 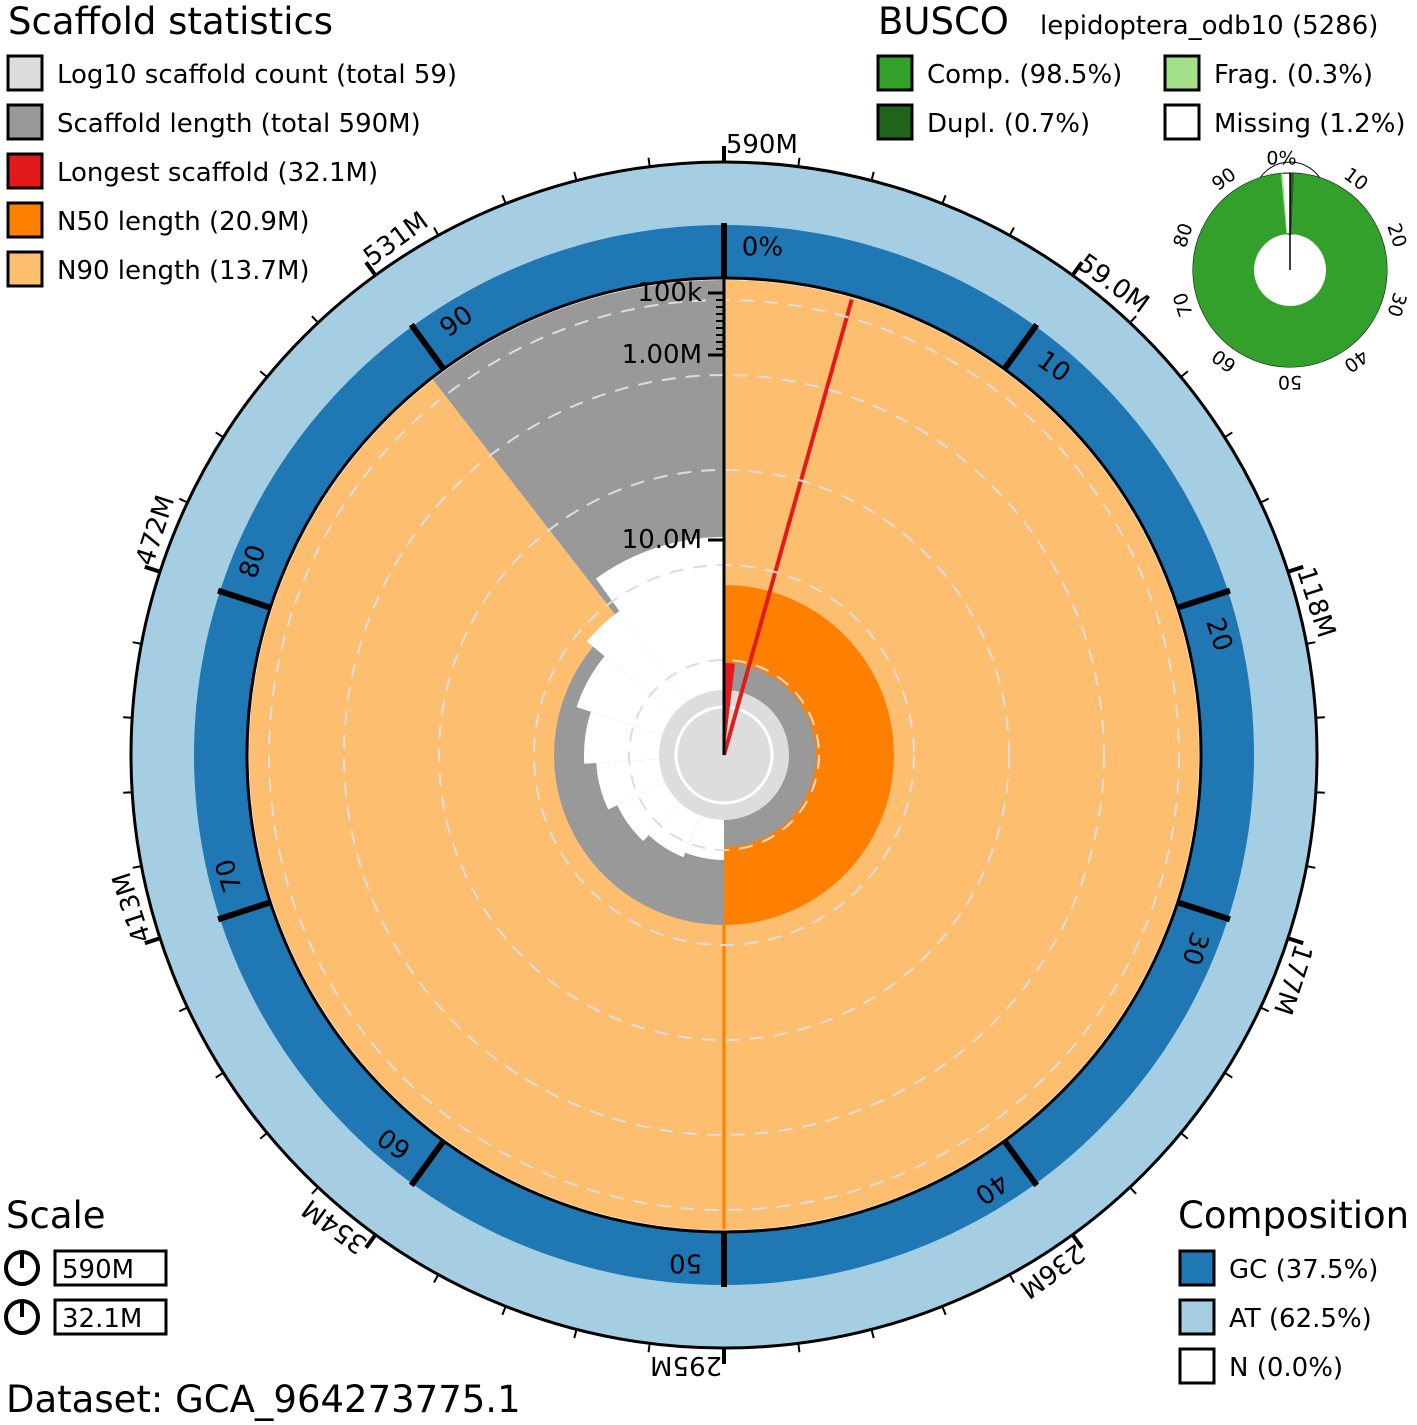 I want to click on busco-legend-comp-swatch, so click(x=895, y=73).